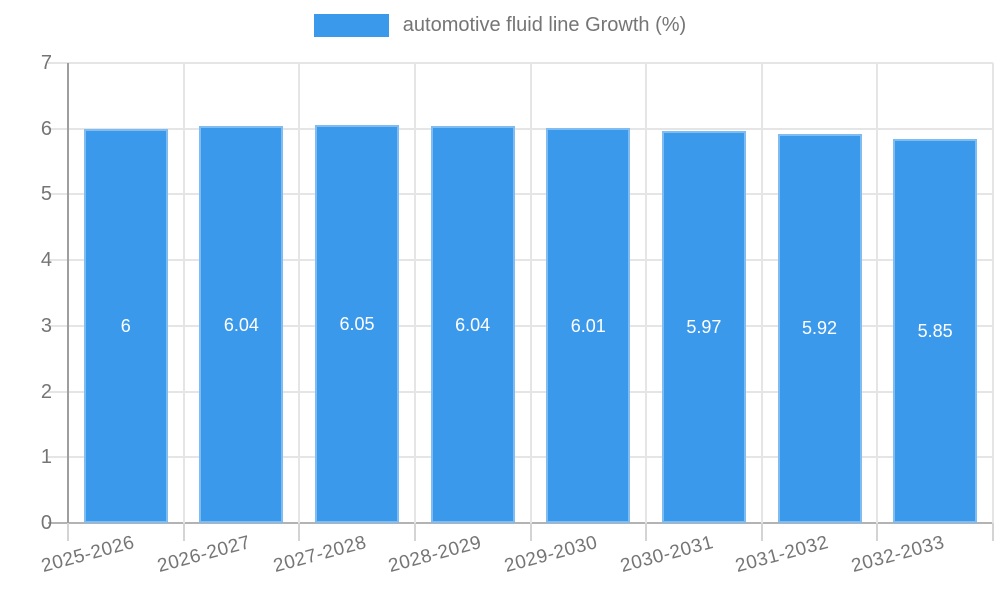  Describe the element at coordinates (435, 554) in the screenshot. I see `x-axis-label: 2028-2029` at that location.